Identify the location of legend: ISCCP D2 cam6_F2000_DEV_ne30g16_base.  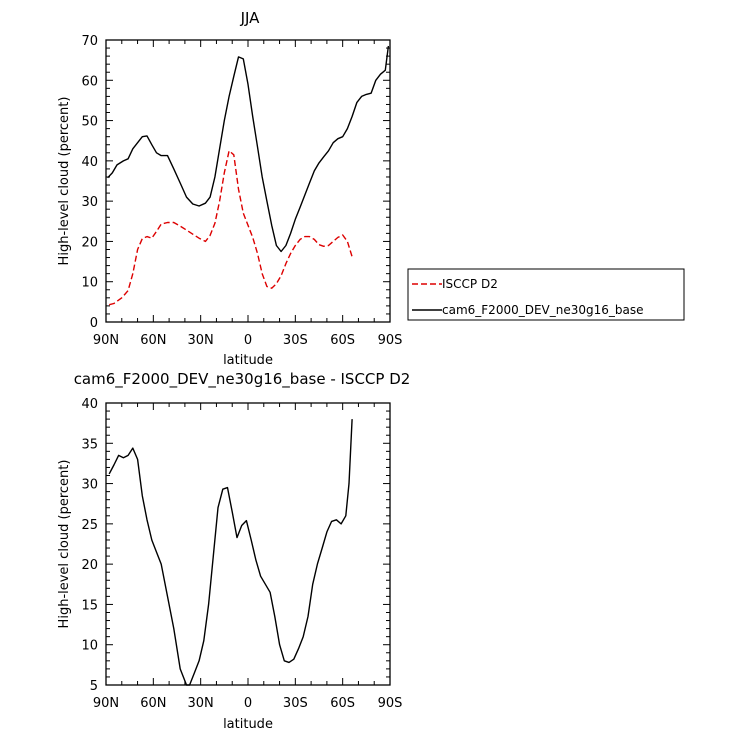
(546, 294).